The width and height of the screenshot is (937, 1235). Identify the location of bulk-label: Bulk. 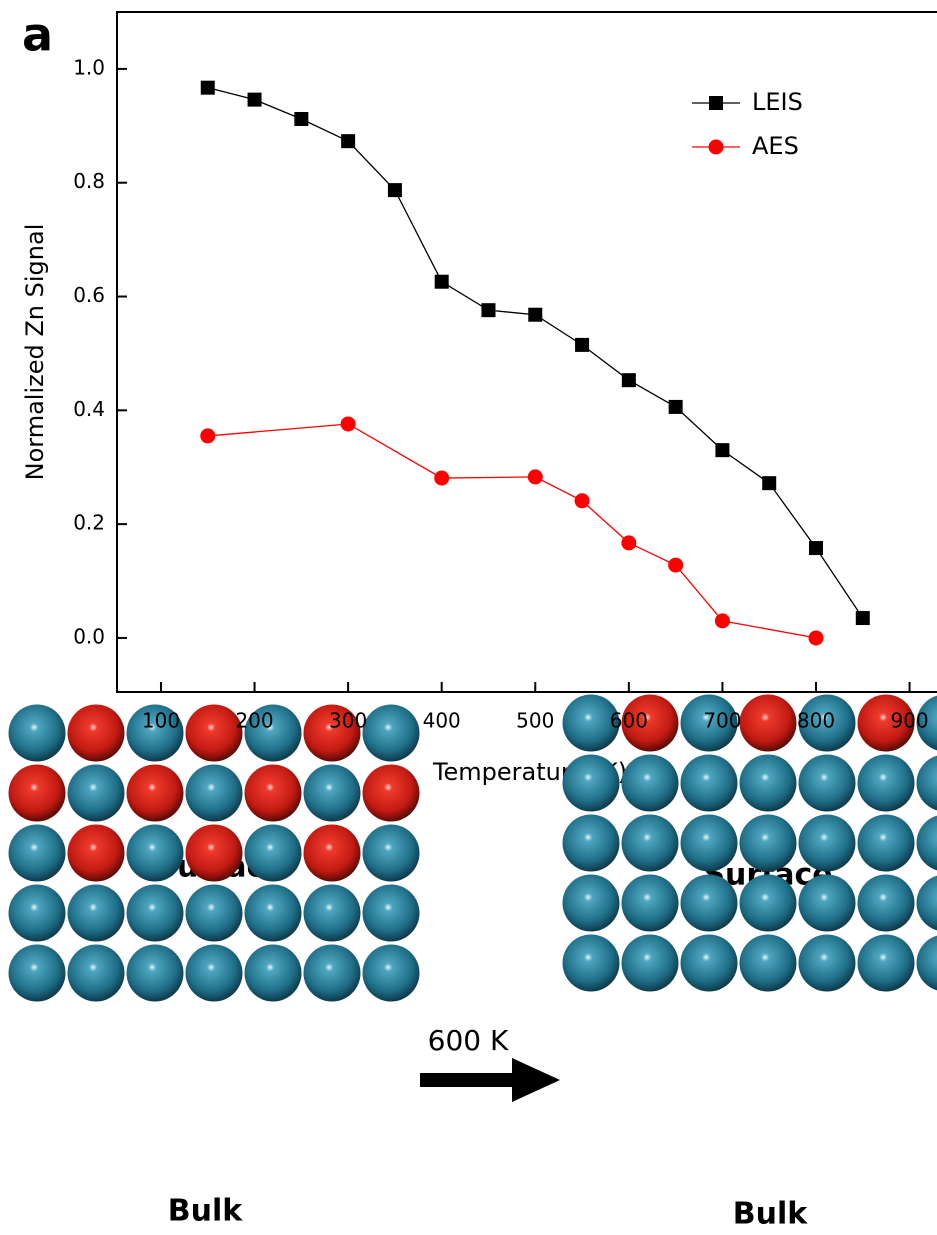
(206, 1211).